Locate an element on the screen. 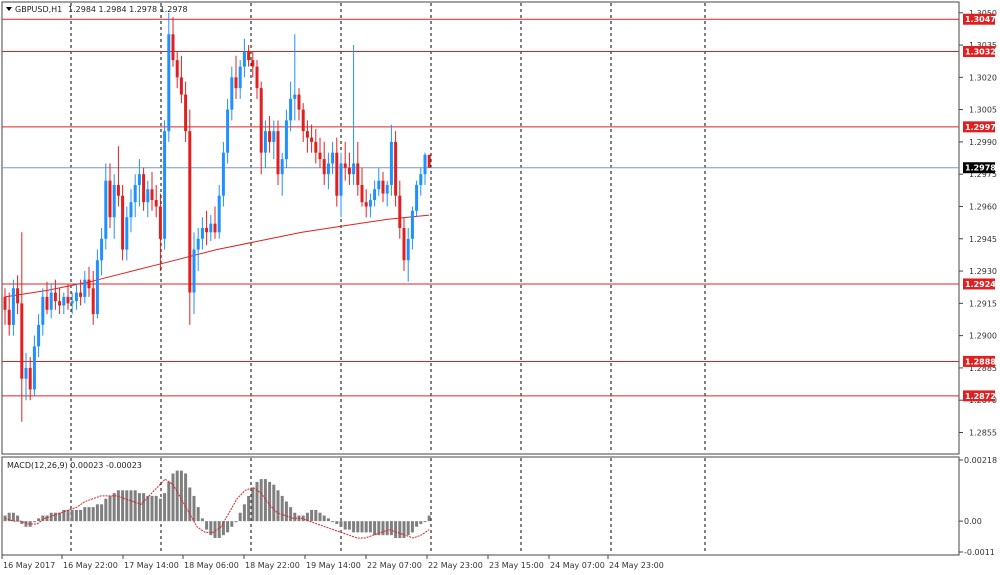 The image size is (1000, 575). level-label: 1.2872 is located at coordinates (980, 396).